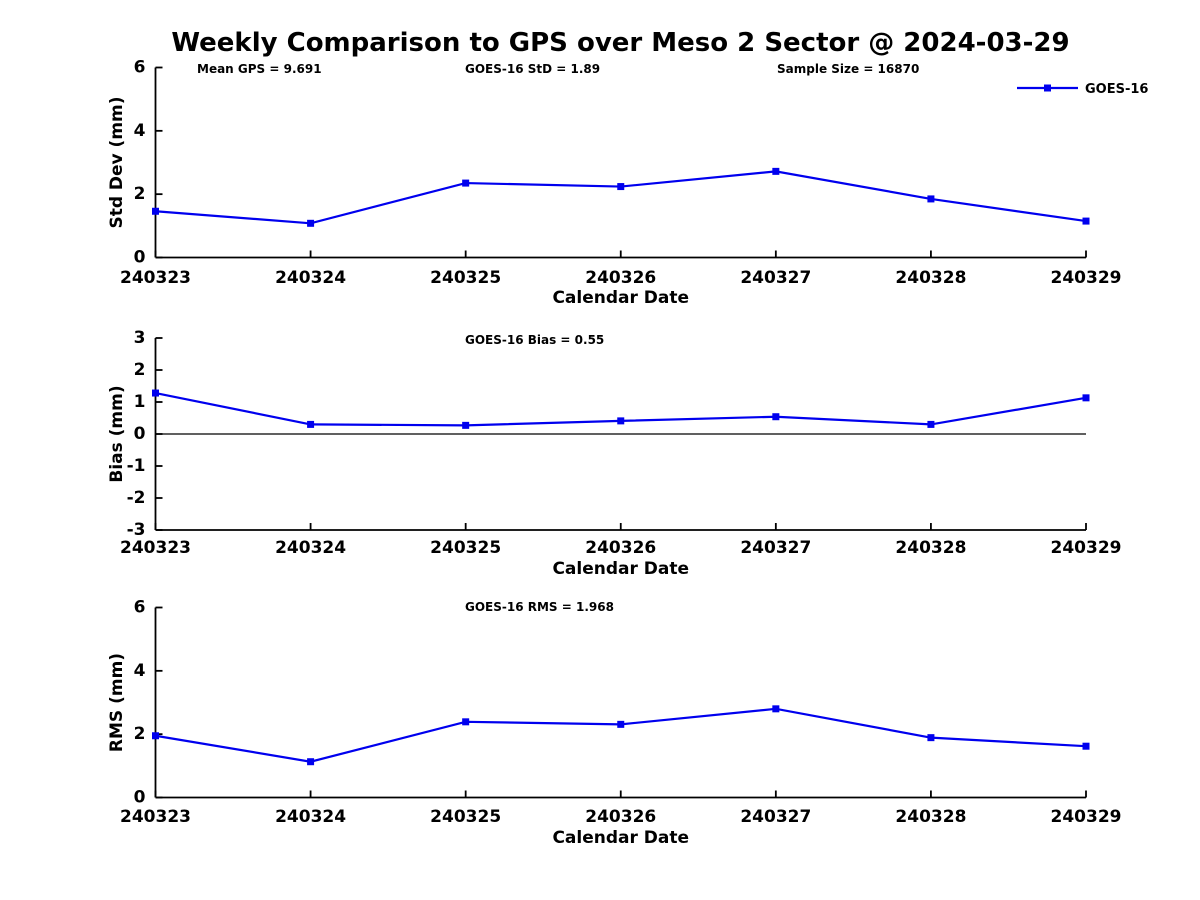  Describe the element at coordinates (117, 702) in the screenshot. I see `y-axis-label: RMS (mm)` at that location.